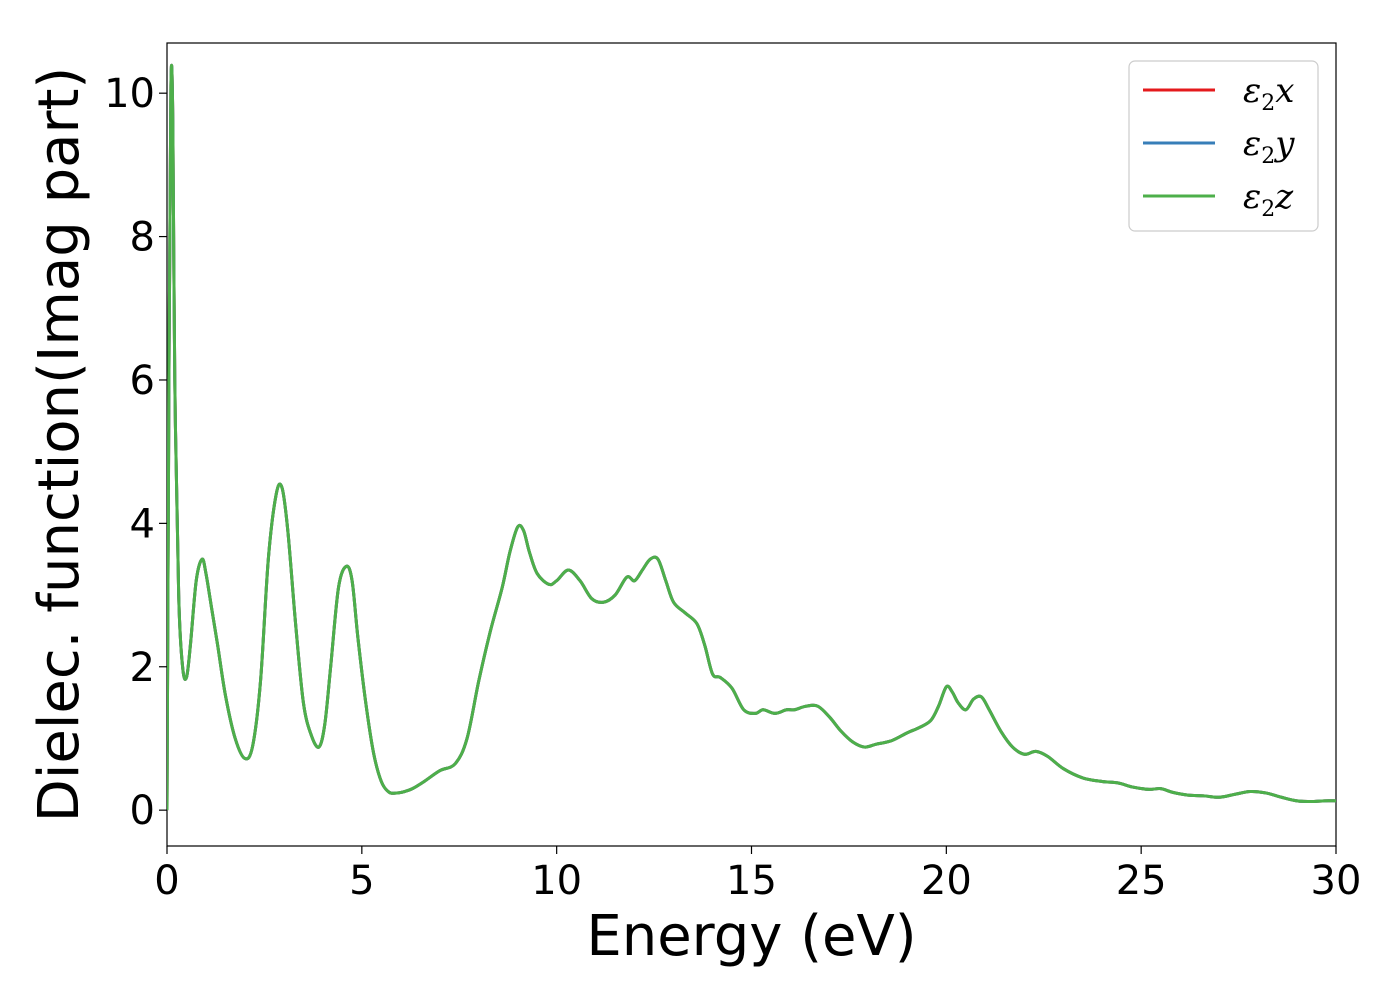 The image size is (1400, 1000). What do you see at coordinates (142, 381) in the screenshot?
I see `y-tick-label: 6` at bounding box center [142, 381].